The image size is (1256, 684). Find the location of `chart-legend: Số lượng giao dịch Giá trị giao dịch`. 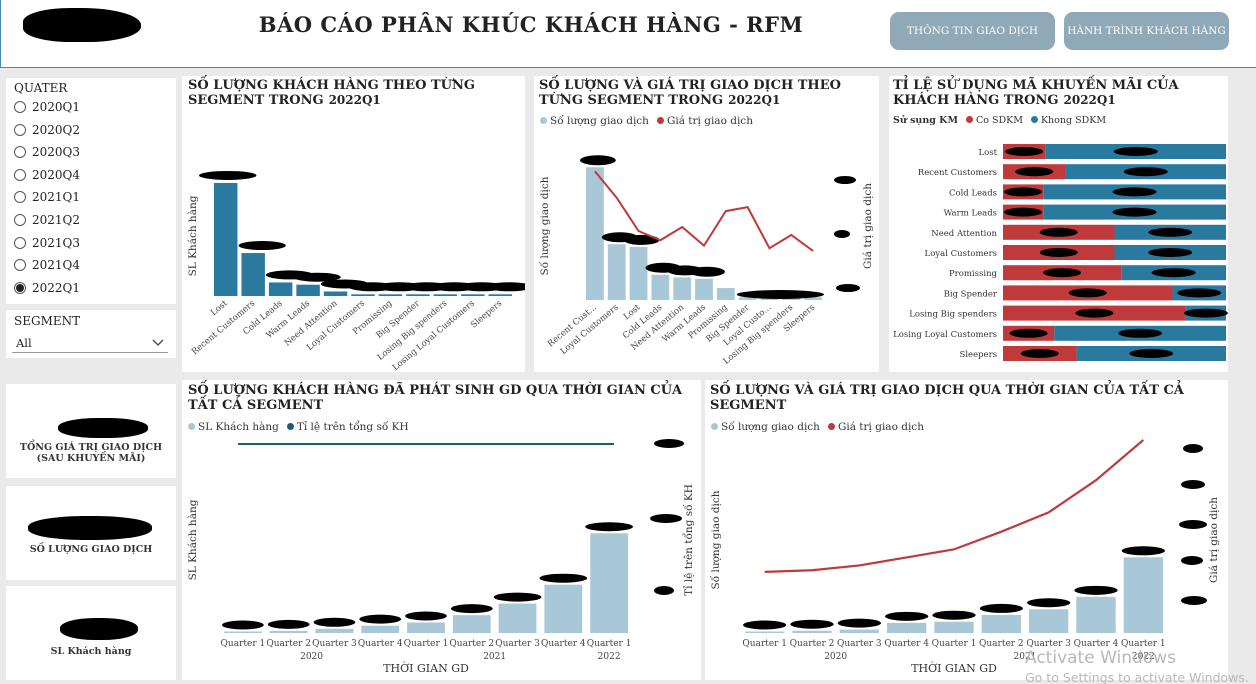

chart-legend: Số lượng giao dịch Giá trị giao dịch is located at coordinates (646, 121).